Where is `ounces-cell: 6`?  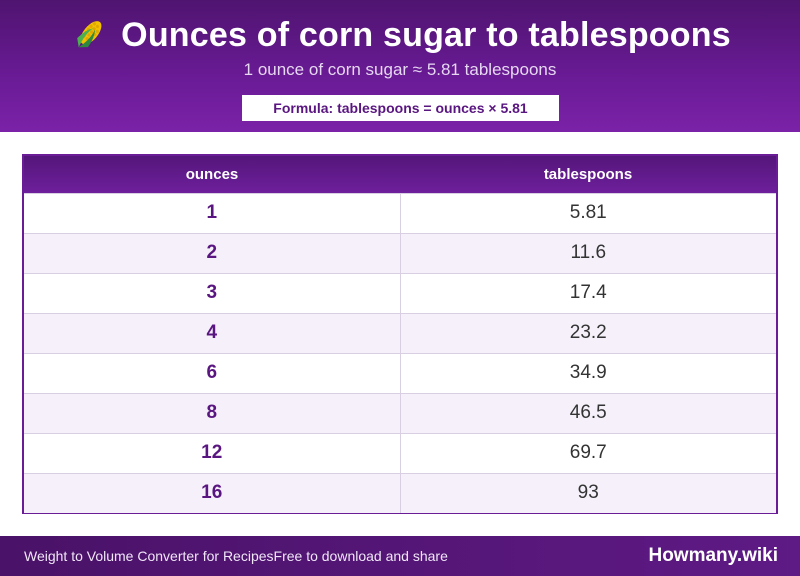 ounces-cell: 6 is located at coordinates (212, 372).